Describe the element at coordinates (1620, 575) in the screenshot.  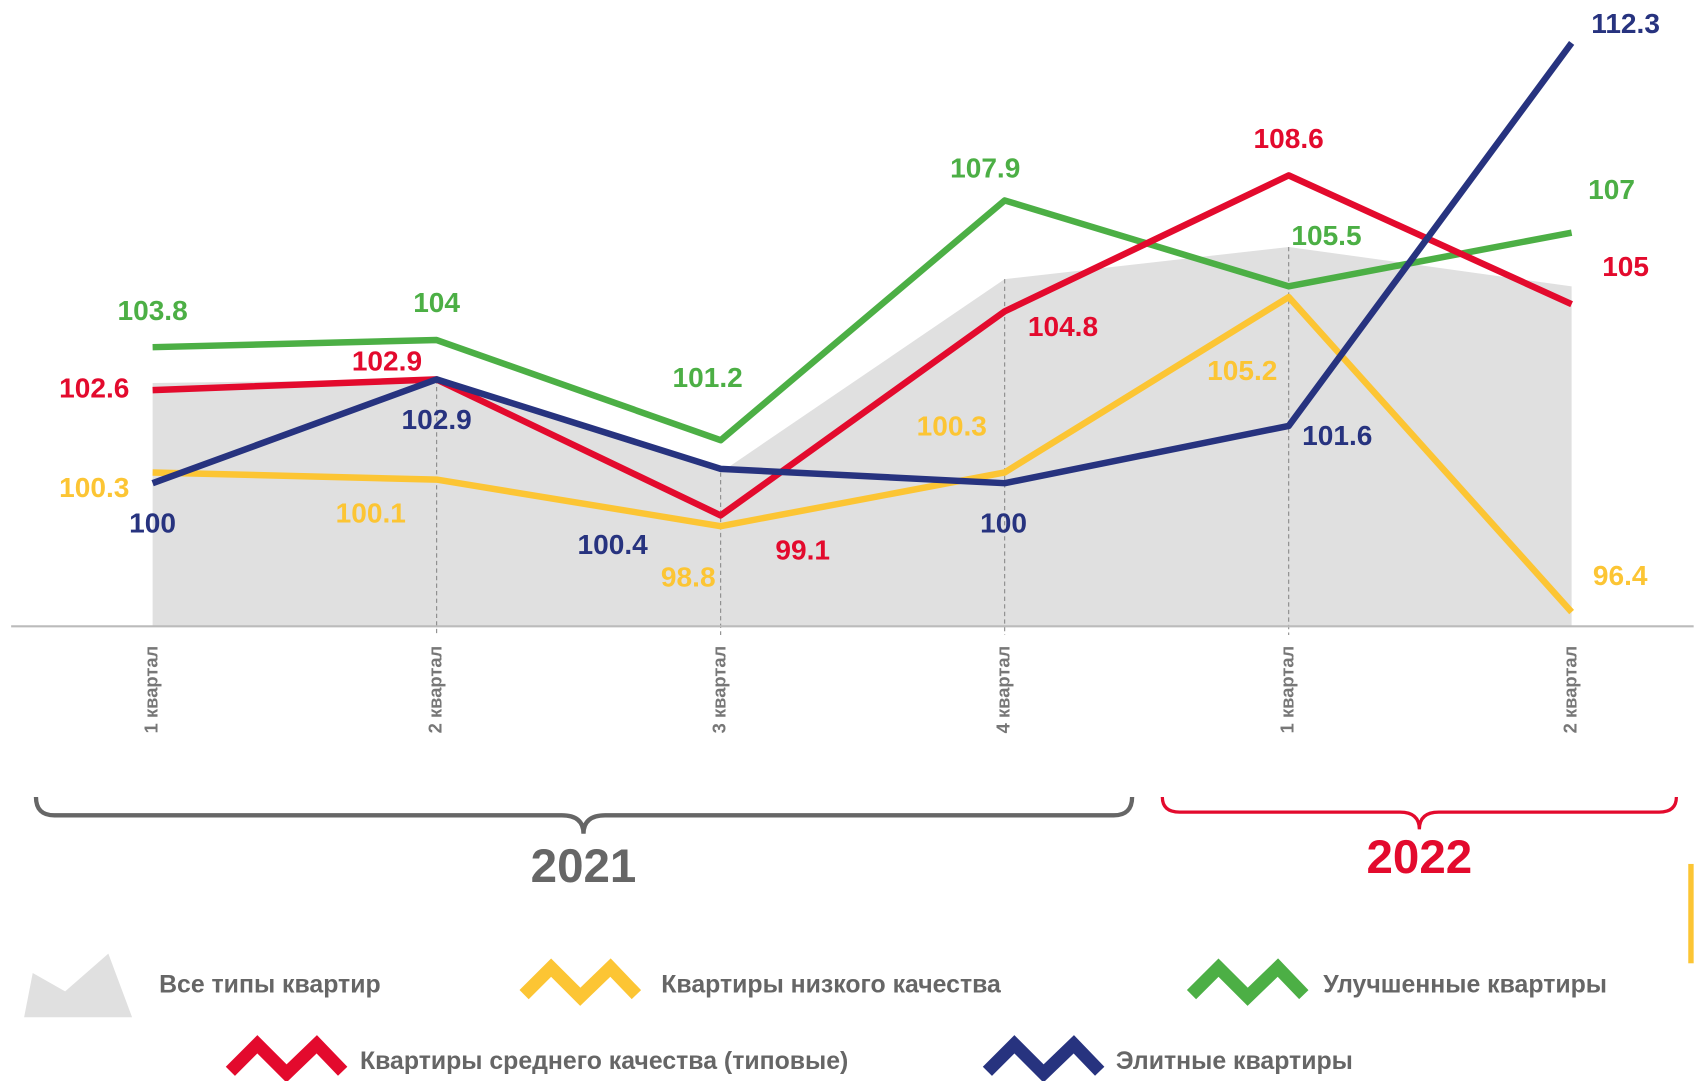
I see `data-label: 96.4` at that location.